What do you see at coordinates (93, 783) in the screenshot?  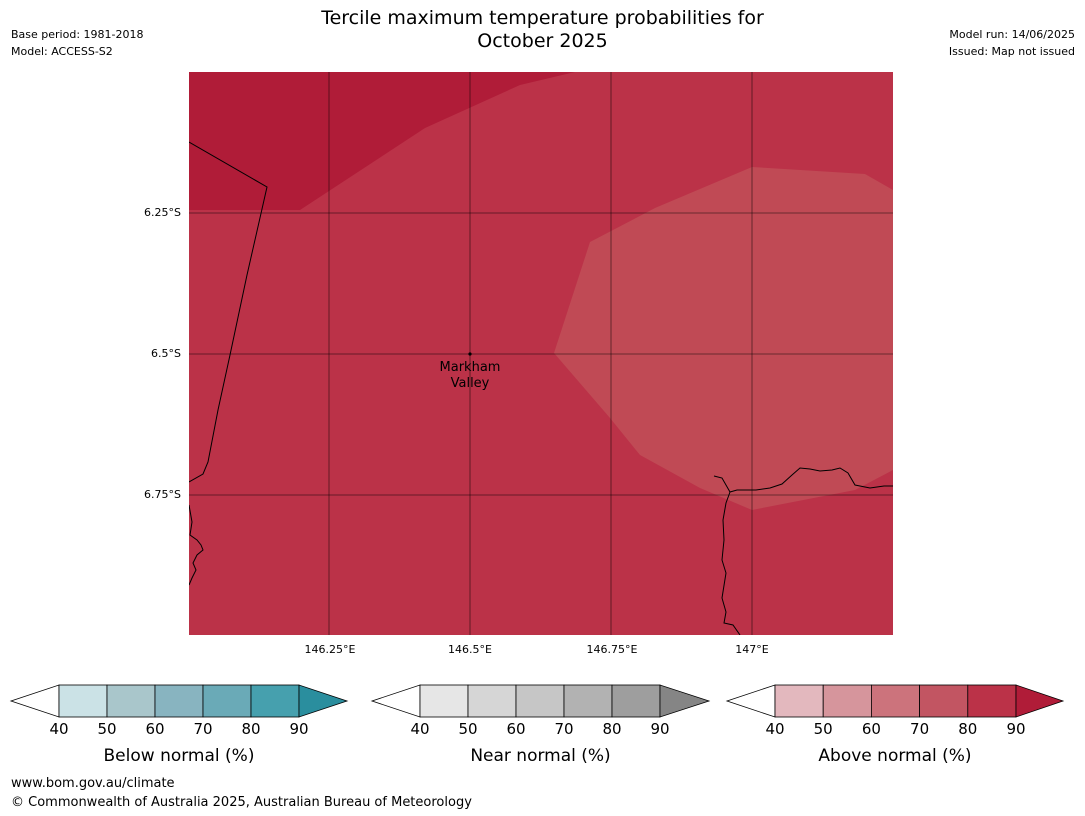 I see `footer-url: www.bom.gov.au/climate` at bounding box center [93, 783].